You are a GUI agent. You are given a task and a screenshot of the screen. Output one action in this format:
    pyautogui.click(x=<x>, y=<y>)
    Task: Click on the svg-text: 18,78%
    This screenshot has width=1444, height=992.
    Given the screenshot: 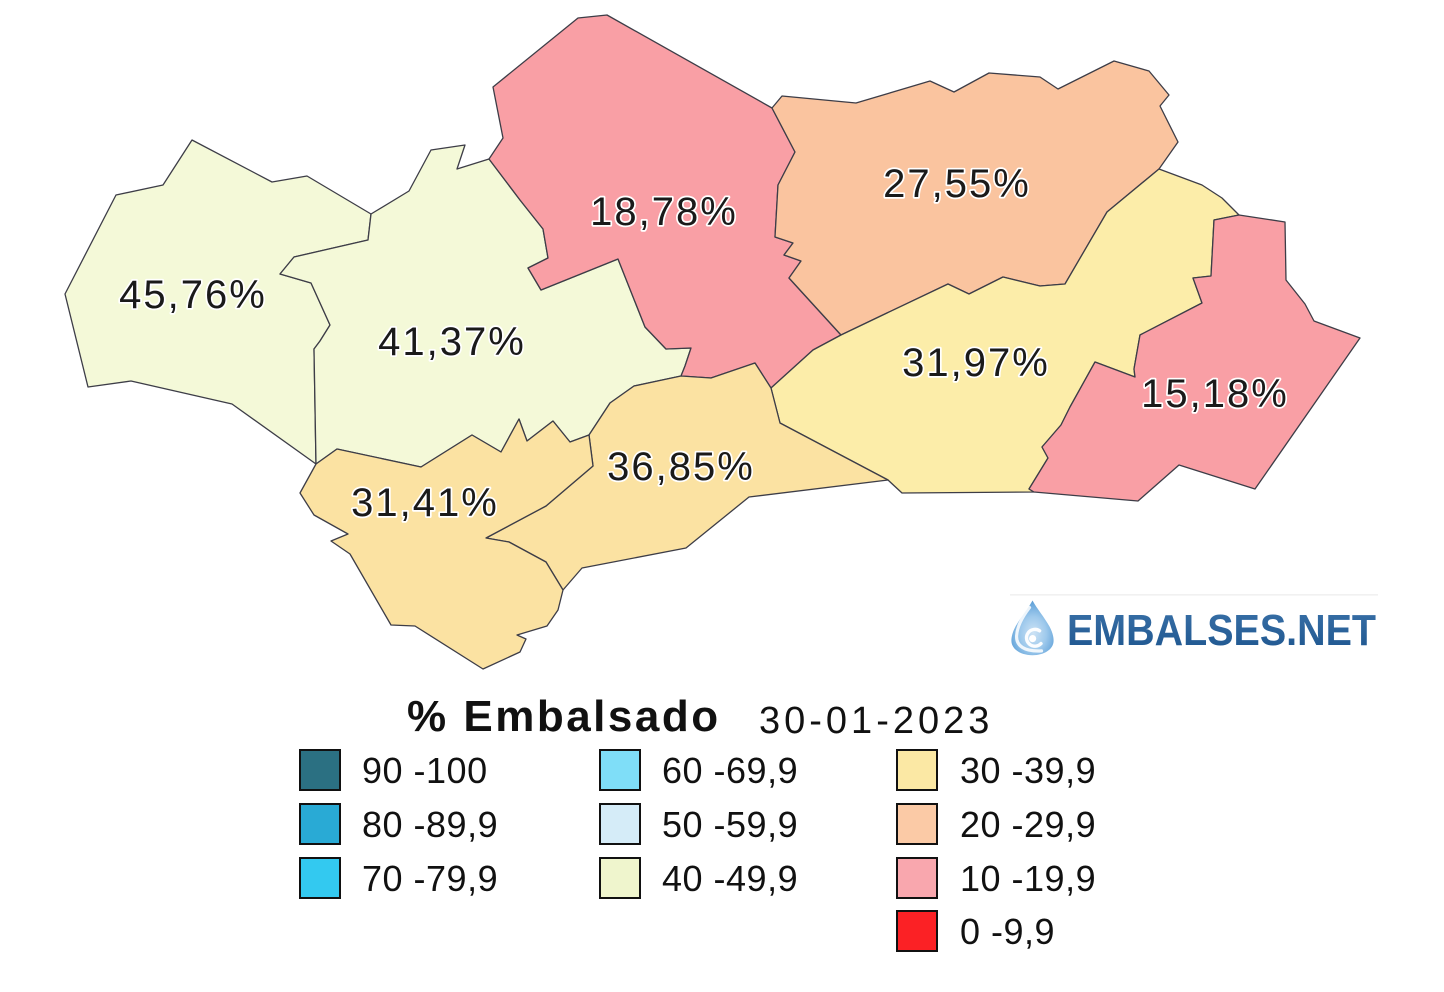 What is the action you would take?
    pyautogui.click(x=664, y=212)
    